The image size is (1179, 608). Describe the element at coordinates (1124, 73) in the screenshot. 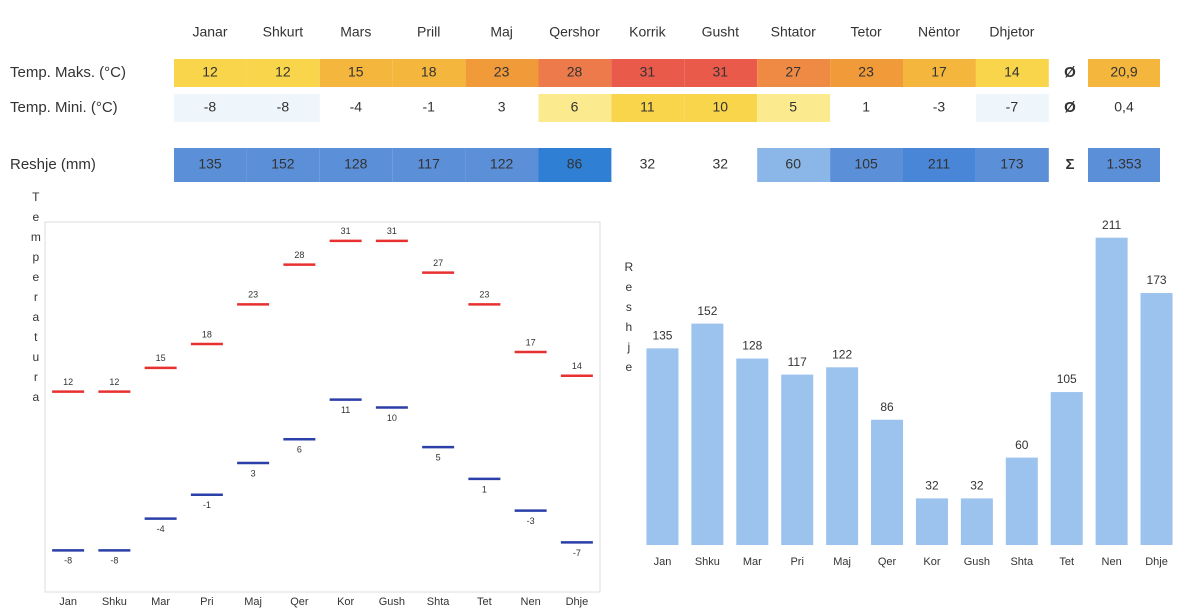

I see `total-bg` at that location.